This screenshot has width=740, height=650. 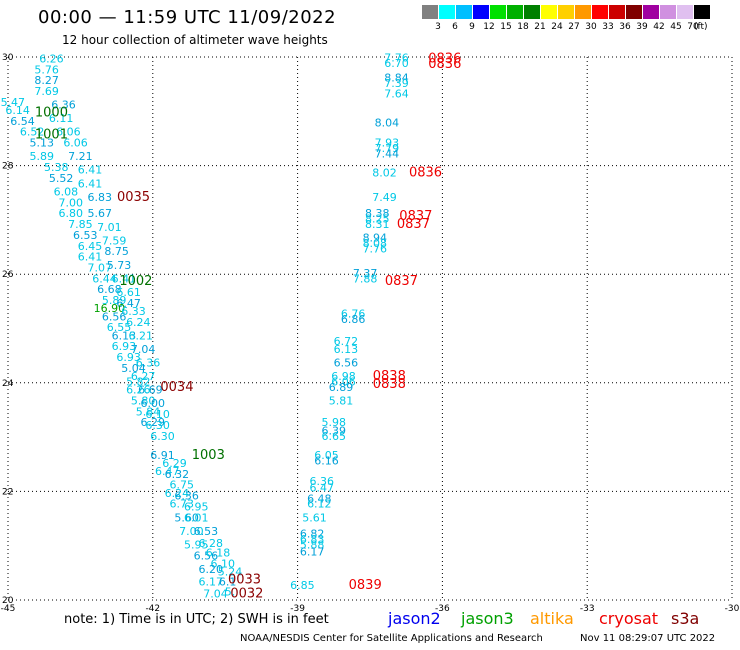 I want to click on wave-height-value: 7.69, so click(x=46, y=91).